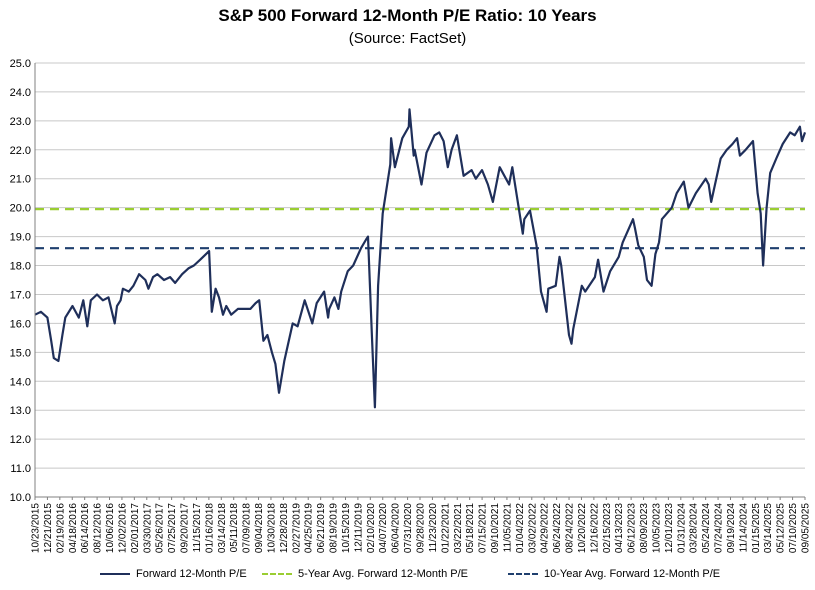  I want to click on x-tick-label: 05/26/2017, so click(160, 528).